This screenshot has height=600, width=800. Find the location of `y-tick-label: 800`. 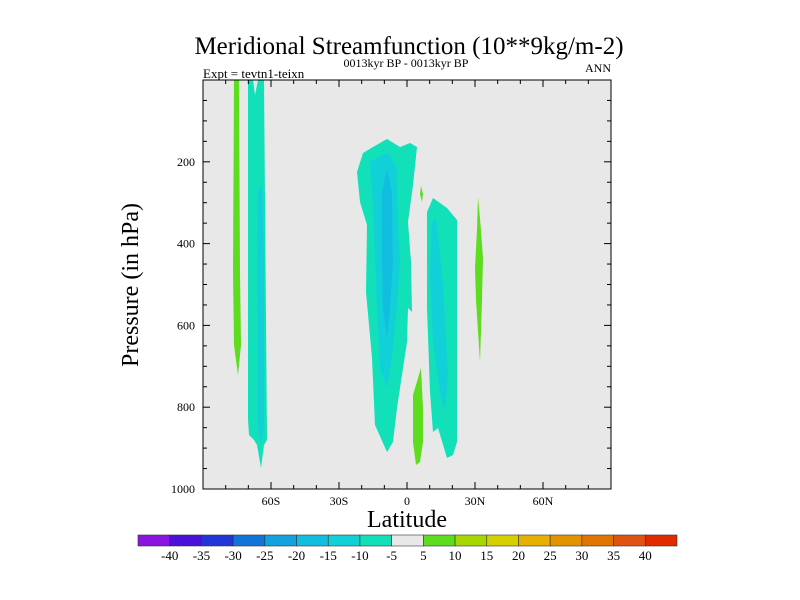

y-tick-label: 800 is located at coordinates (186, 407).